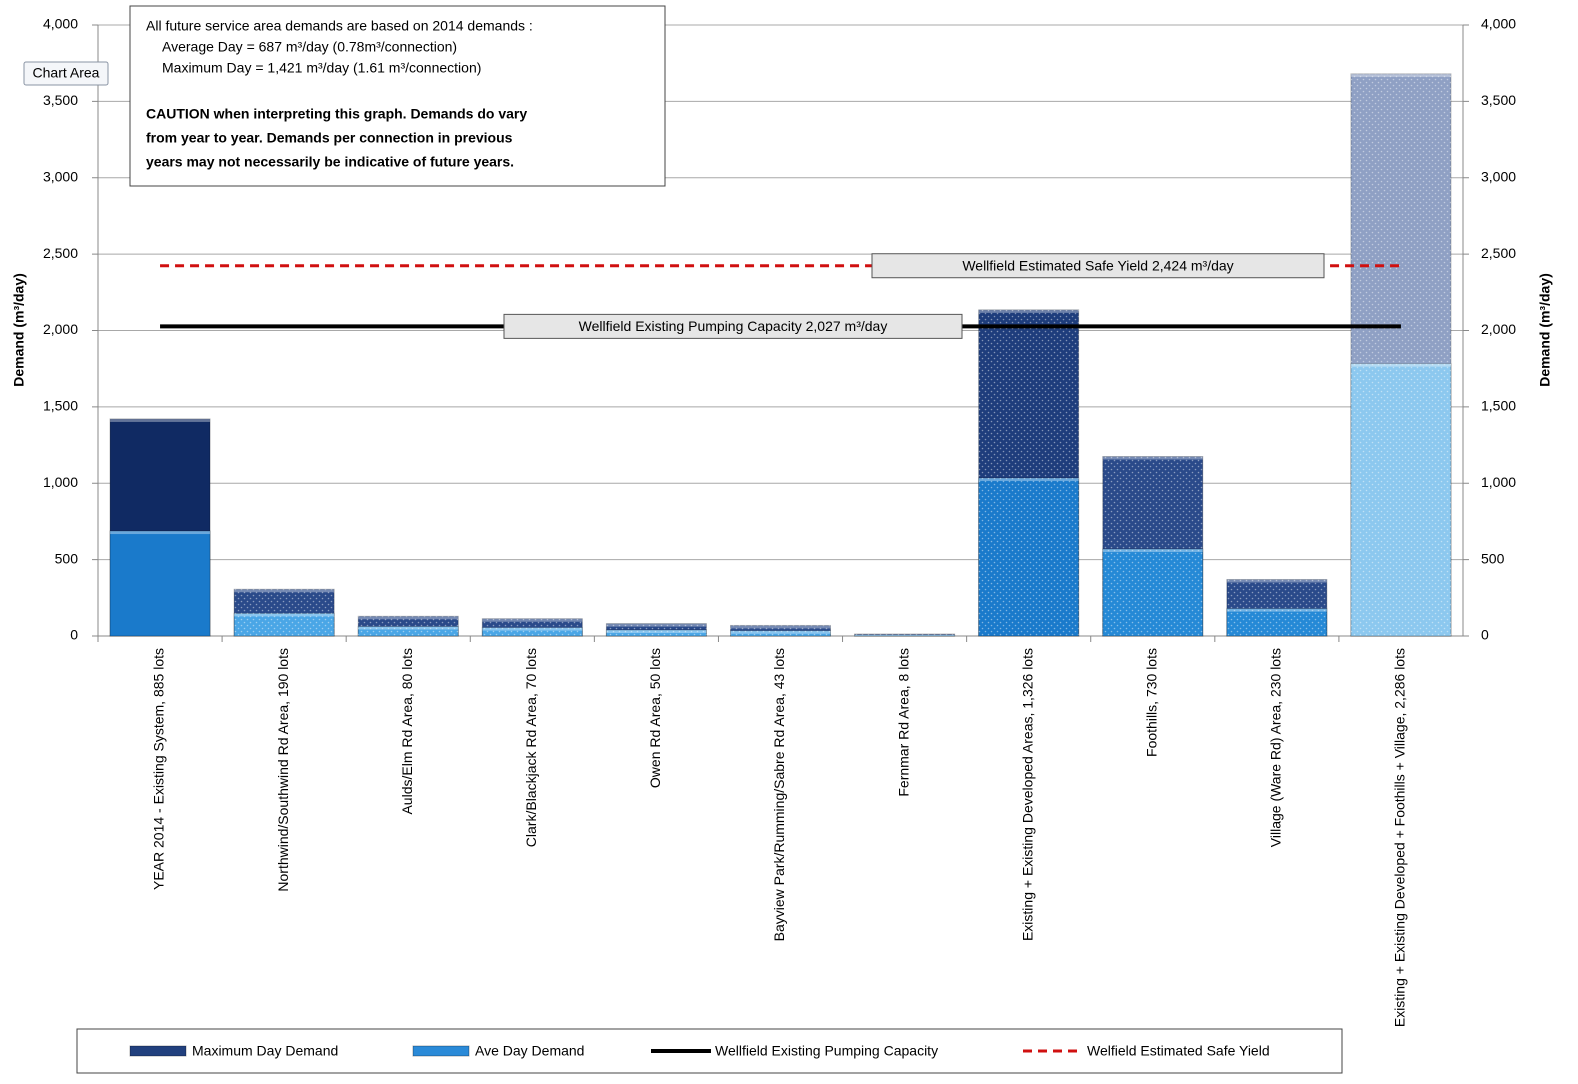  Describe the element at coordinates (1493, 558) in the screenshot. I see `y2-tick-label: 500` at that location.